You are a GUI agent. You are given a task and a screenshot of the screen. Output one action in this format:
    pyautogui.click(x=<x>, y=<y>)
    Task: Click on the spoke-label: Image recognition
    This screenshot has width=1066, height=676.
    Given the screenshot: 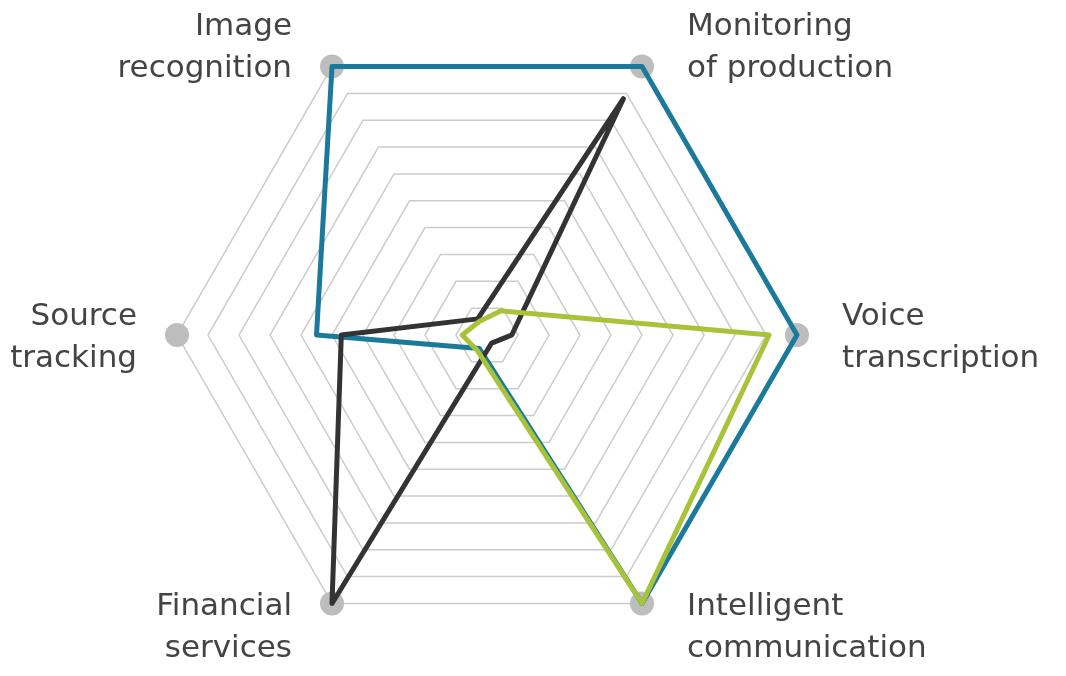 What is the action you would take?
    pyautogui.click(x=204, y=44)
    